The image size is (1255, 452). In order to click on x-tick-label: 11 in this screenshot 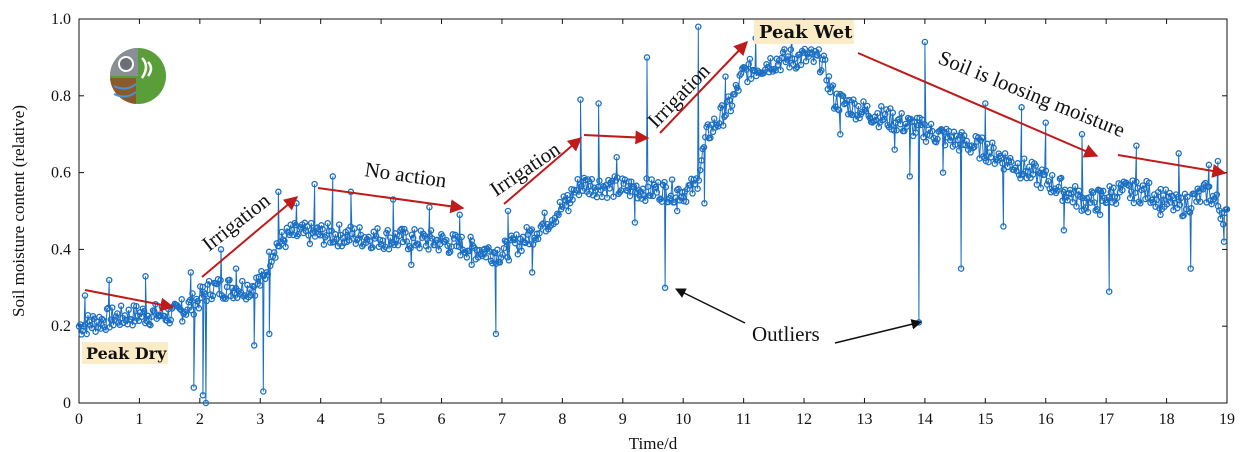, I will do `click(743, 419)`.